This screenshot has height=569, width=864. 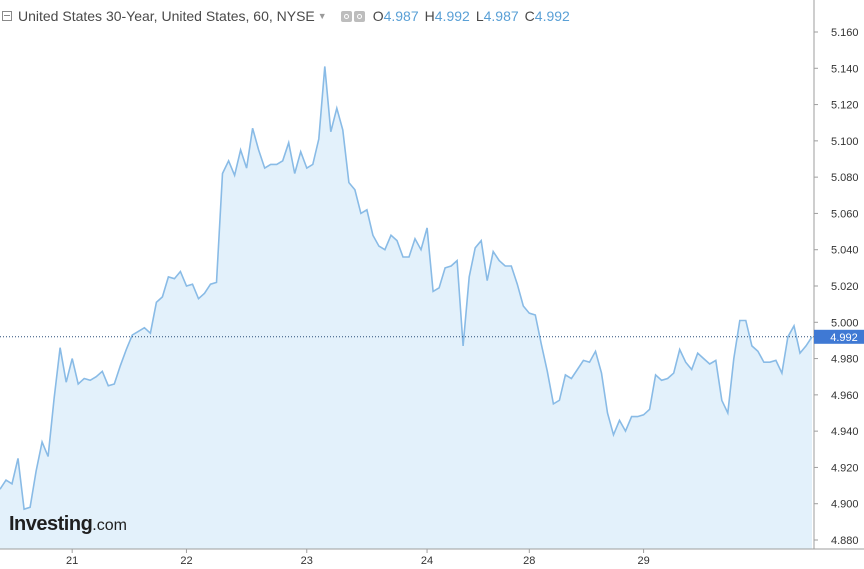 What do you see at coordinates (845, 323) in the screenshot?
I see `y-tick-label: 5.000` at bounding box center [845, 323].